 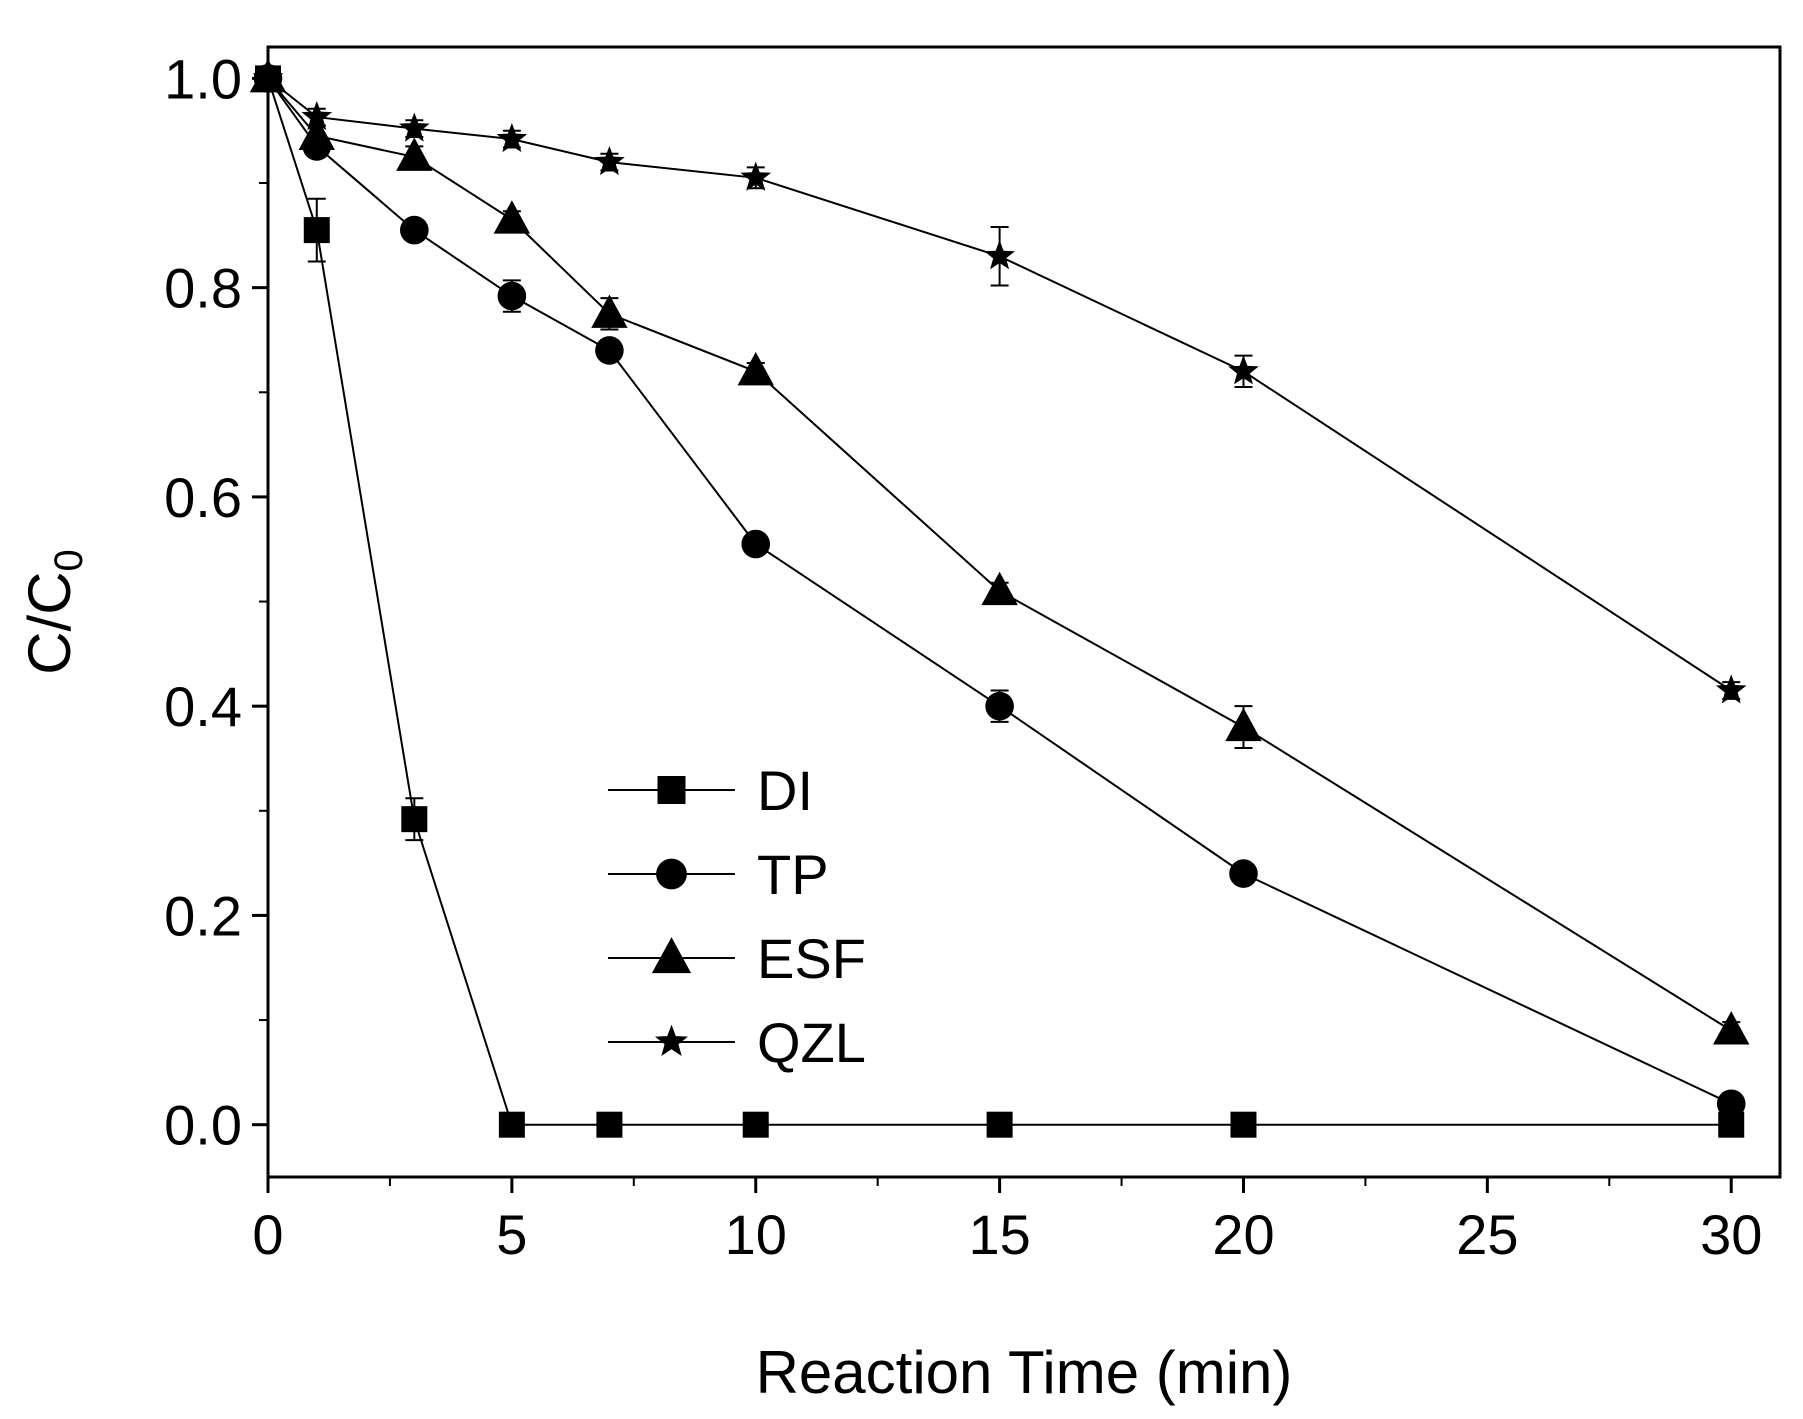 I want to click on x-tick-label: 30, so click(x=1731, y=1234).